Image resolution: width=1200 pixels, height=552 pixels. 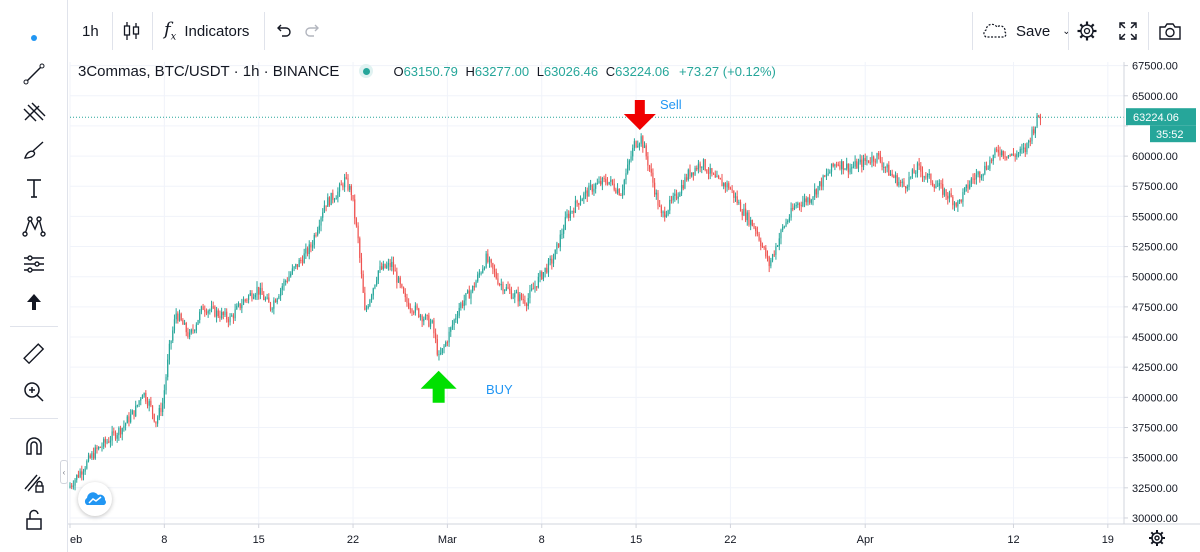 I want to click on sell-annotation-label: Sell, so click(x=671, y=104).